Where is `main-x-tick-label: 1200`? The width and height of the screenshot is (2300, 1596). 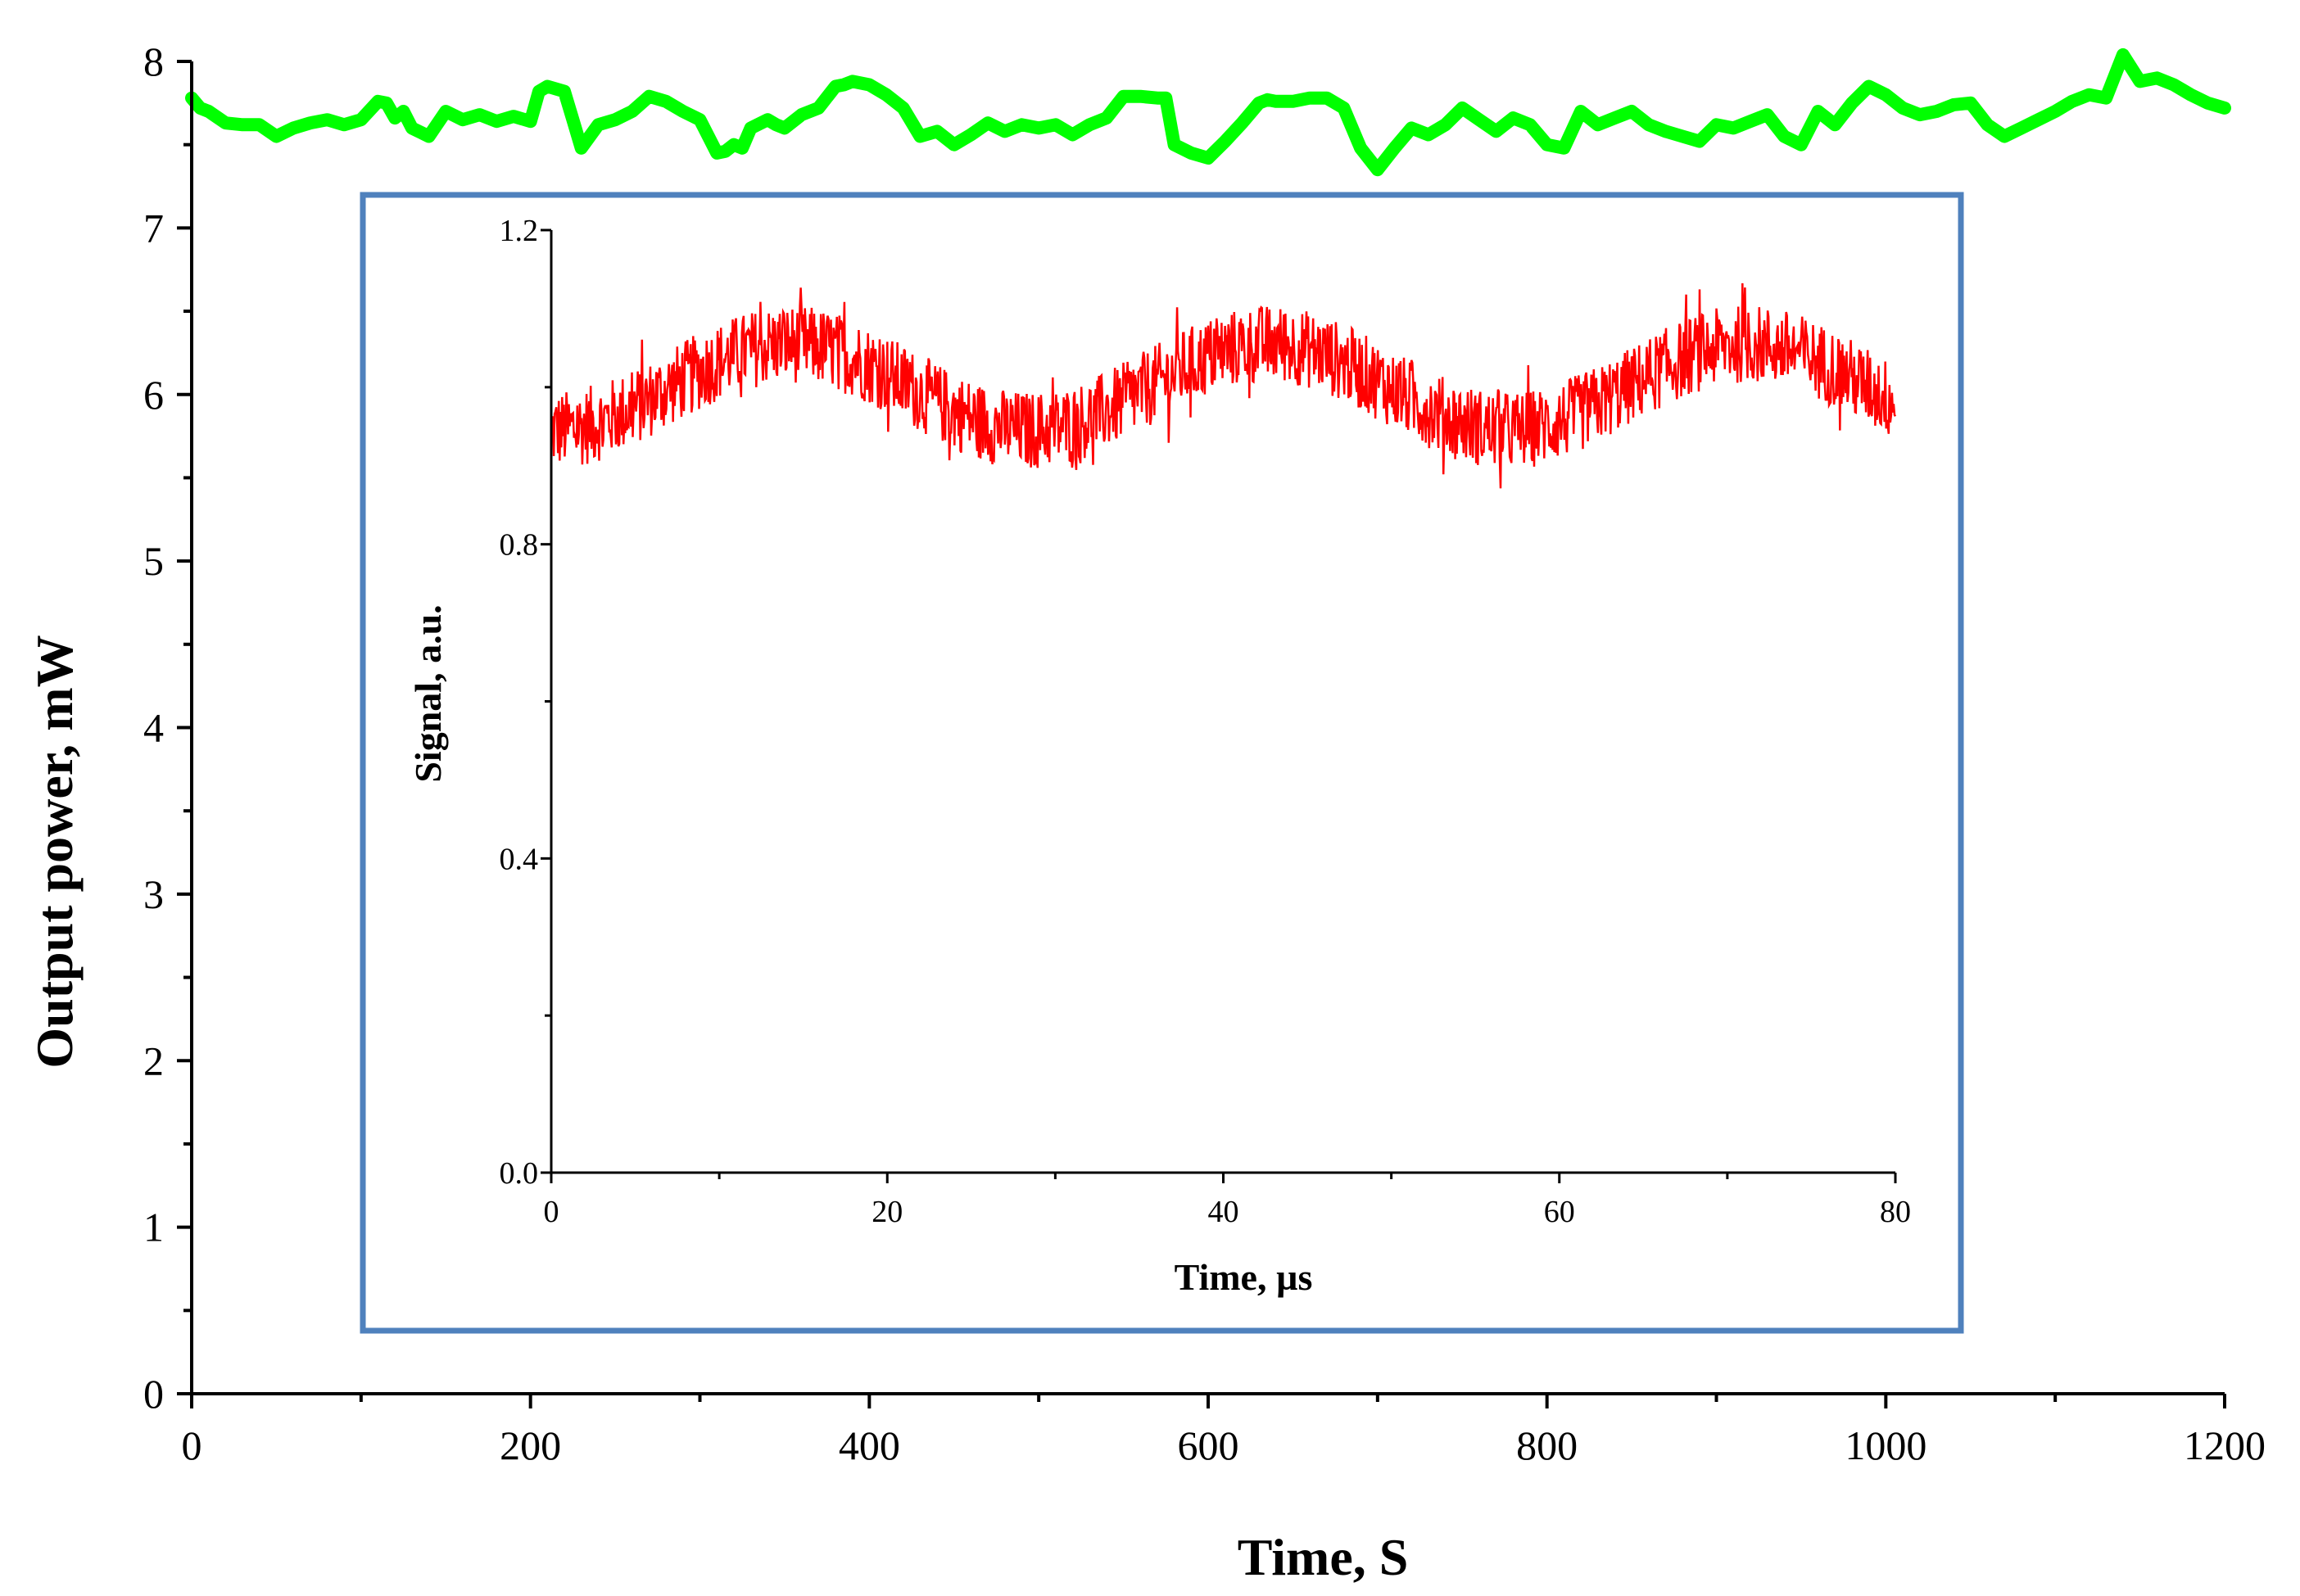 main-x-tick-label: 1200 is located at coordinates (2225, 1445).